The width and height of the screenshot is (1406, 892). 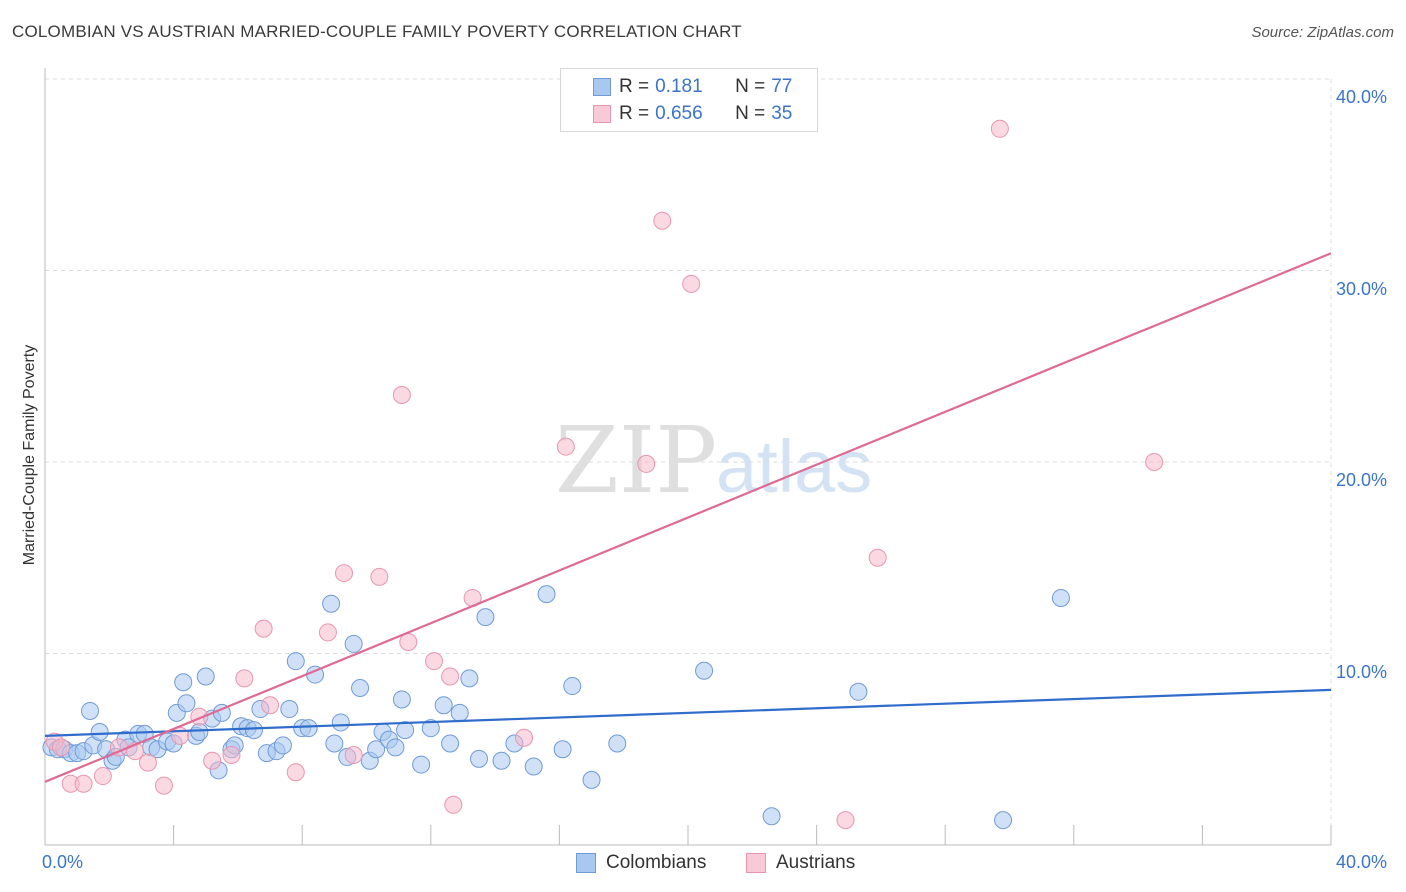 I want to click on x-tick-label-min: 0.0%, so click(x=63, y=862).